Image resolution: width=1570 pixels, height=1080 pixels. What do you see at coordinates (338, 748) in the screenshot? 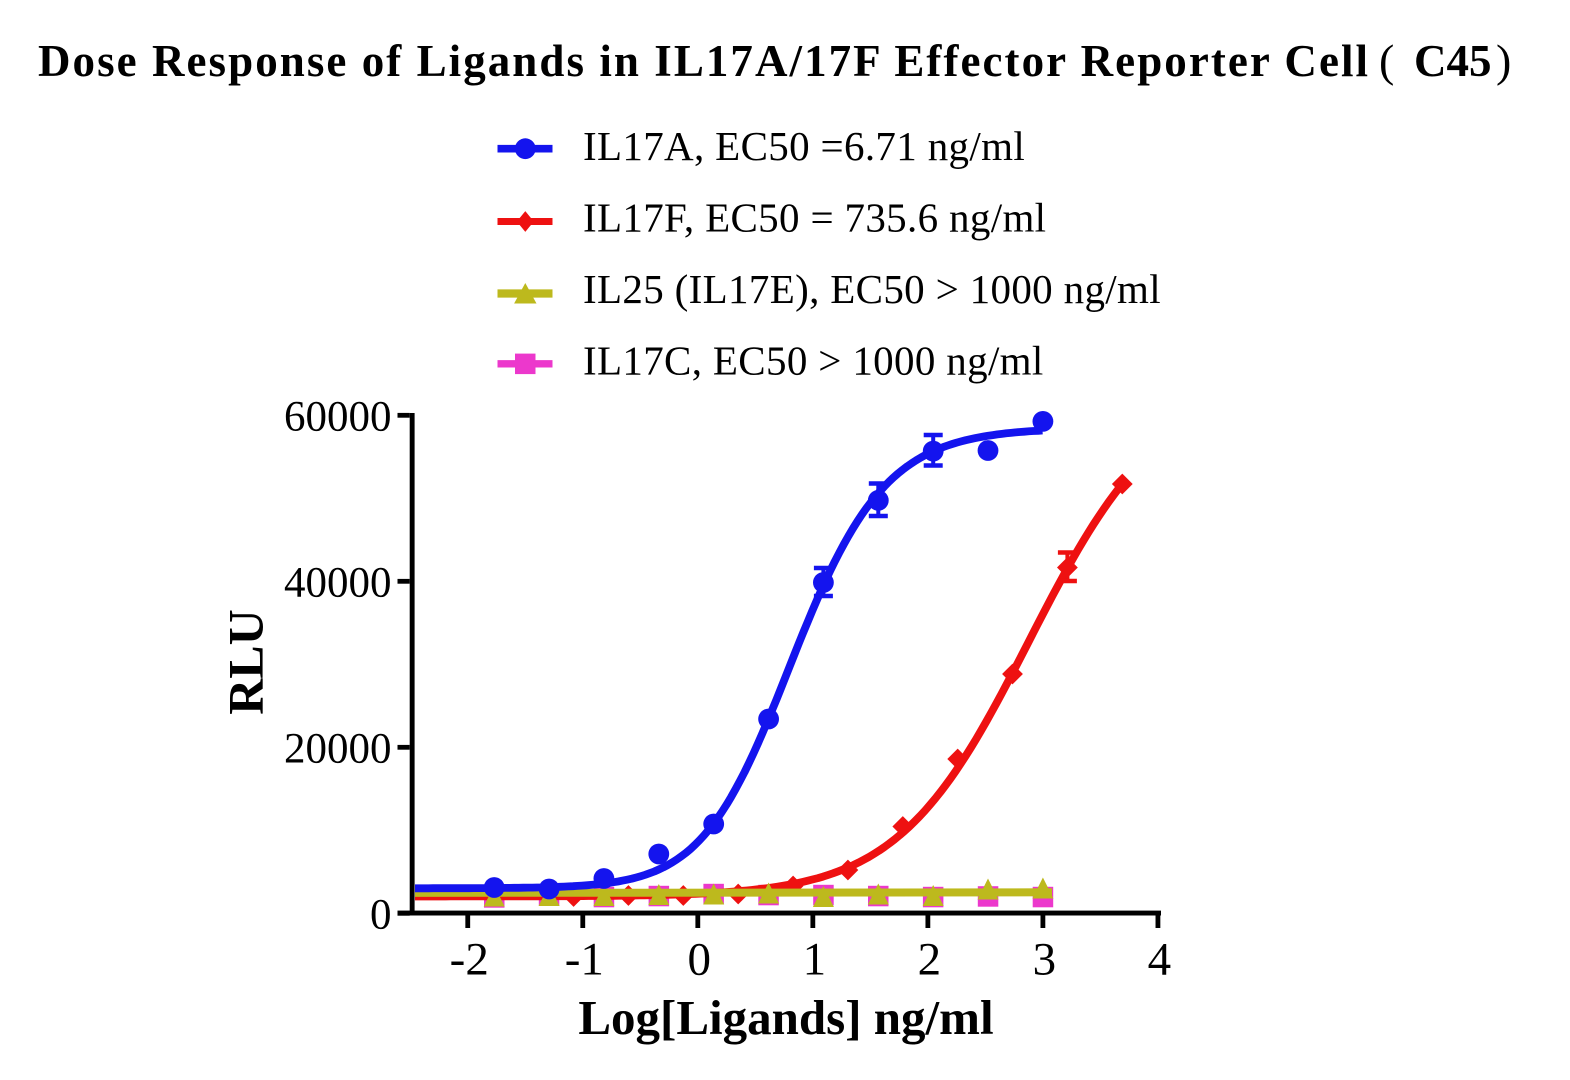
I see `svg-text: 20000` at bounding box center [338, 748].